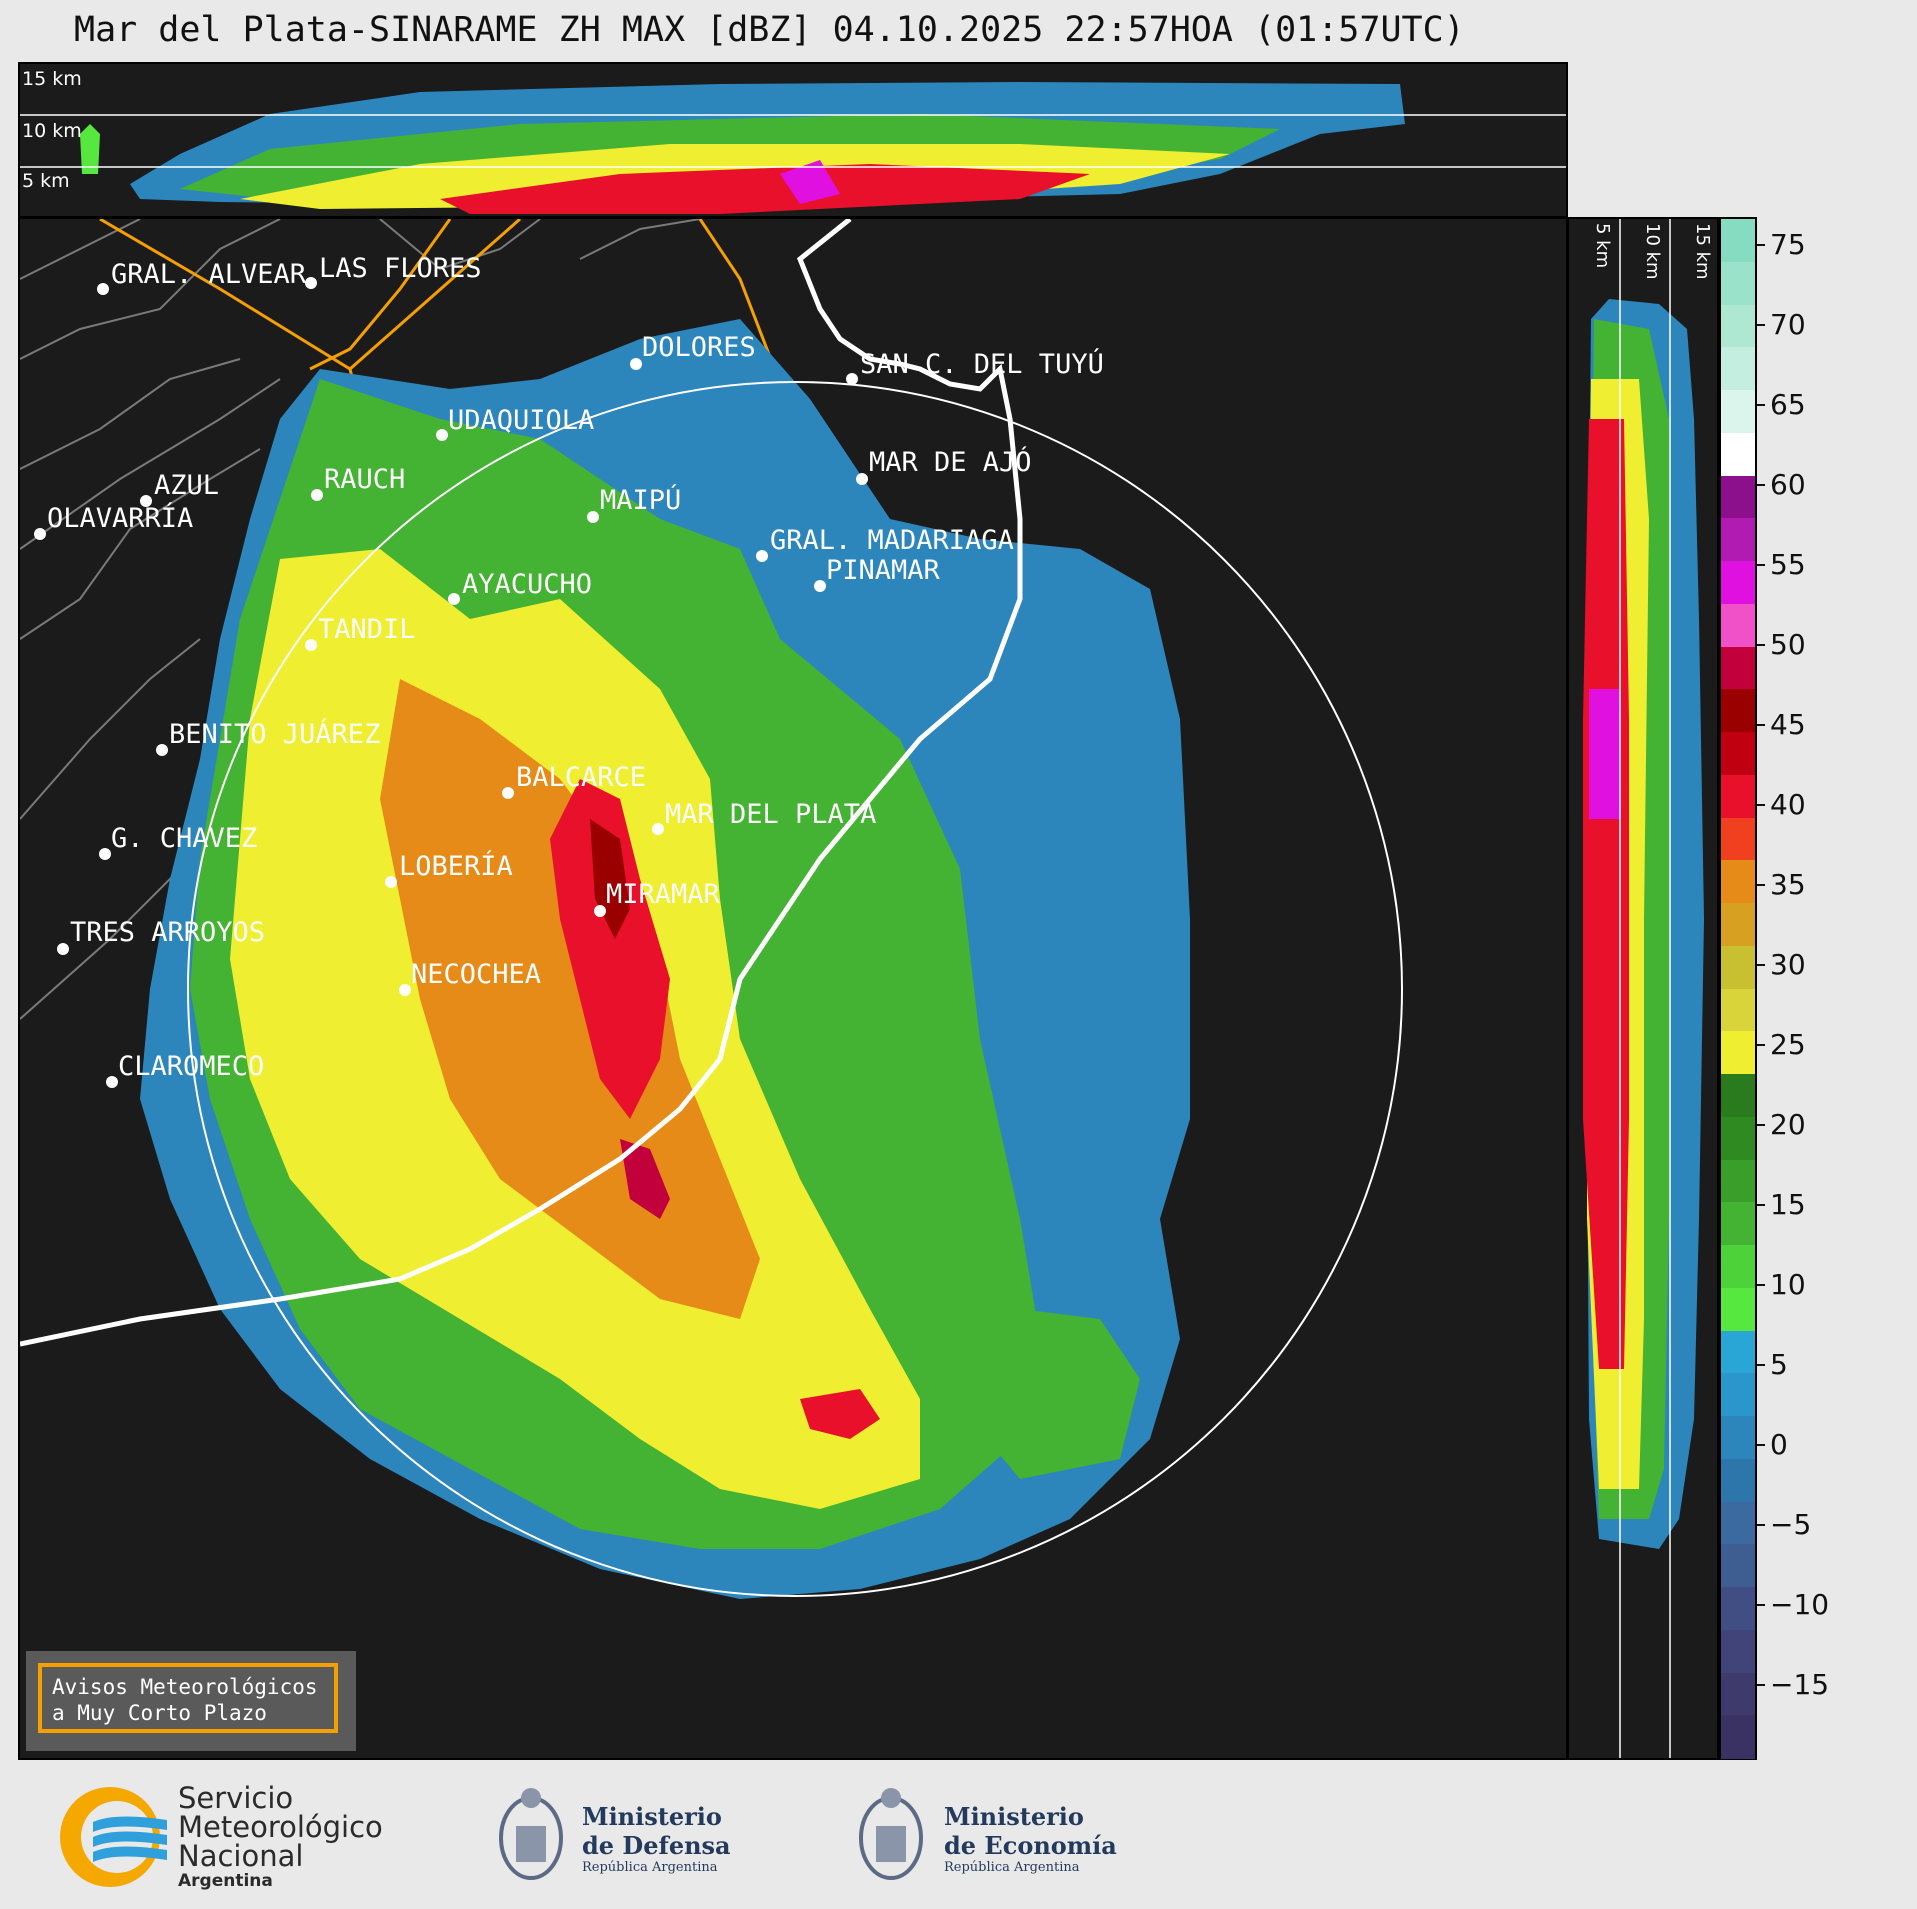  I want to click on city-label-claromeco: CLAROMECO, so click(191, 1066).